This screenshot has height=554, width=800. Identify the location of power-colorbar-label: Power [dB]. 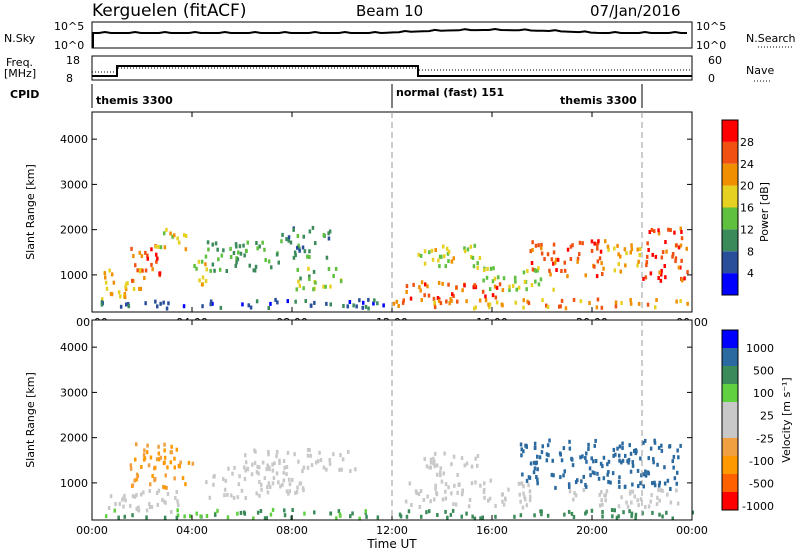
(764, 212).